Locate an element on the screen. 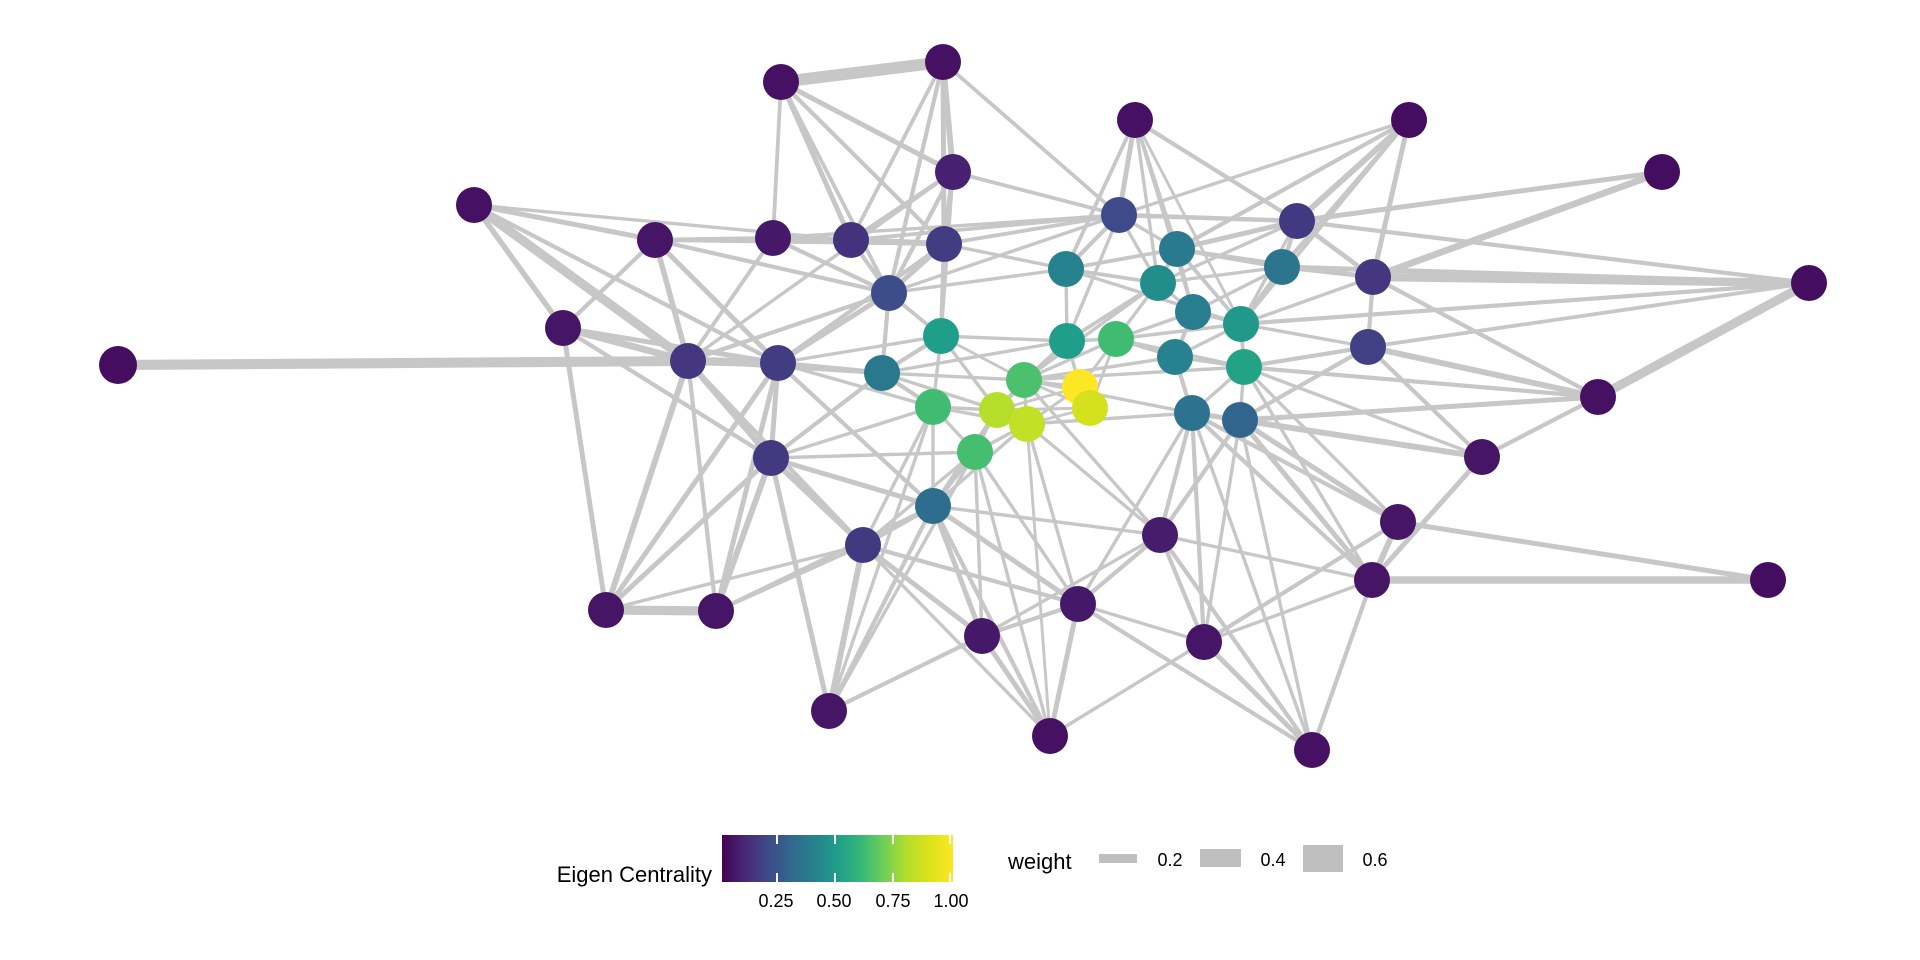  color-tick-label: 0.50 is located at coordinates (834, 901).